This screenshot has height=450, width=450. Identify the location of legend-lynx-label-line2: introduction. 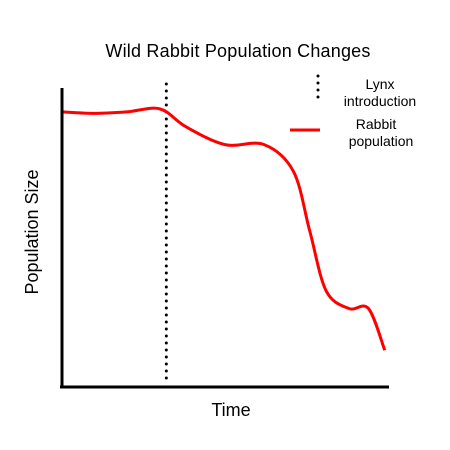
(380, 101).